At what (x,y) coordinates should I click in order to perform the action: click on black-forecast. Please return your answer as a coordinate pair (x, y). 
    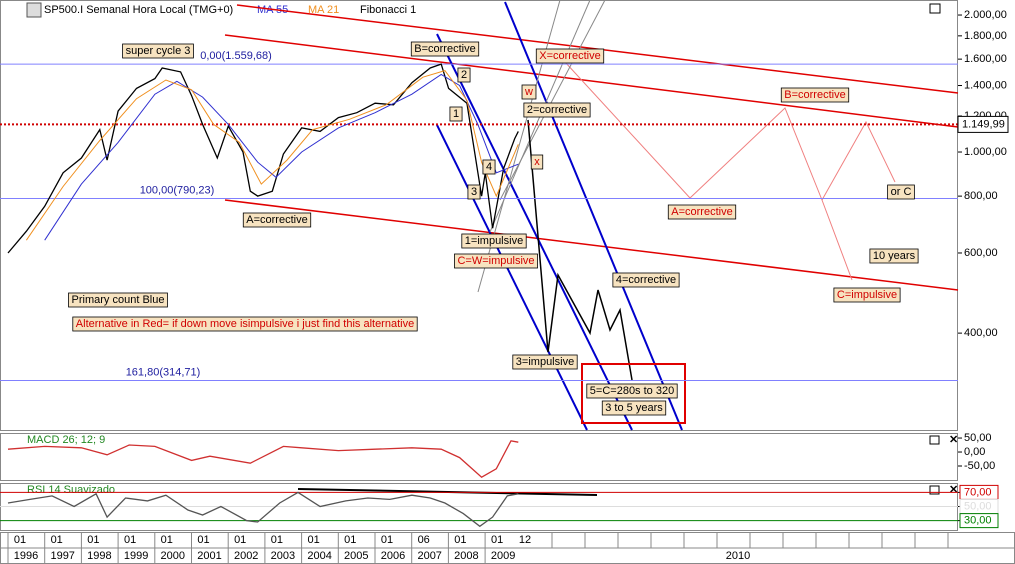
    Looking at the image, I should click on (580, 250).